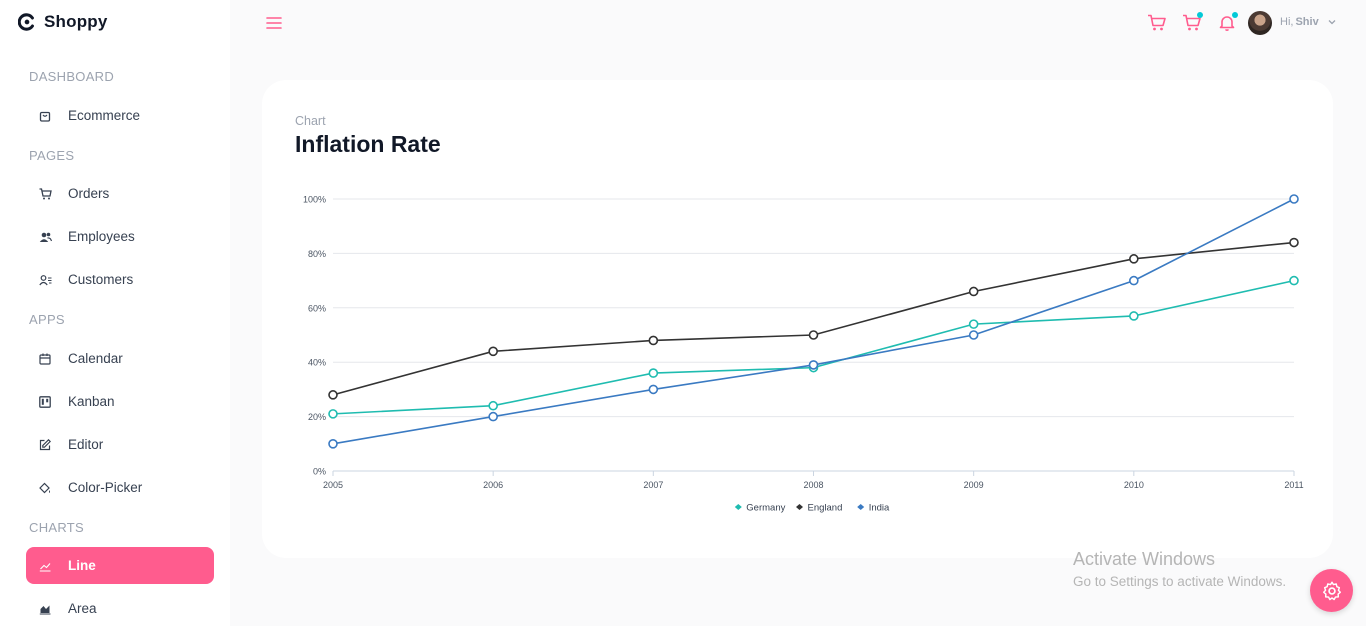  I want to click on watermark-line2: Go to Settings to activate Windows., so click(1180, 581).